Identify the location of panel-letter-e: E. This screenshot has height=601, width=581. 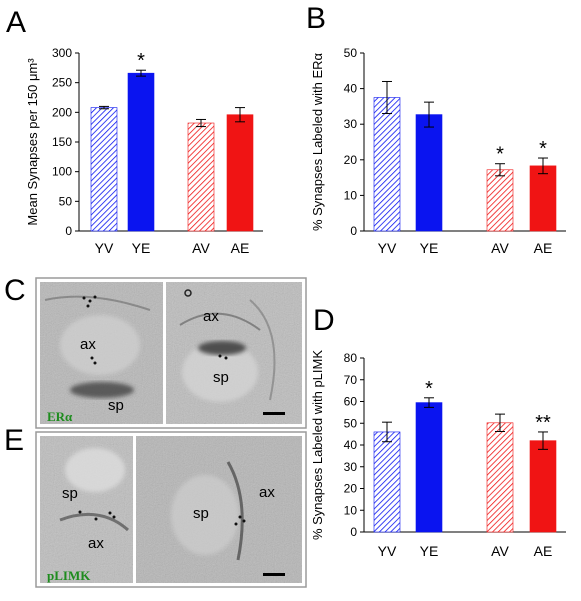
(14, 440).